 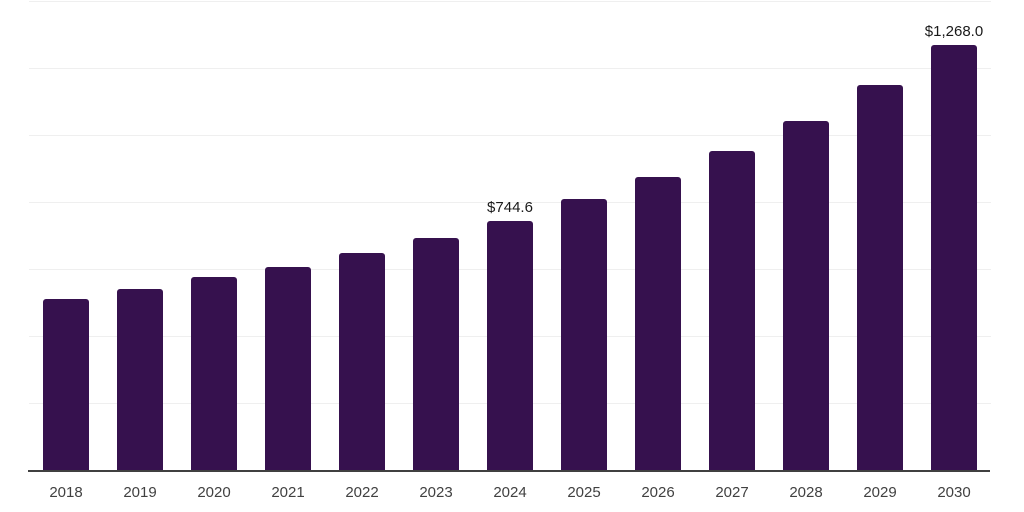 I want to click on x-axis-label: 2019, so click(x=140, y=492).